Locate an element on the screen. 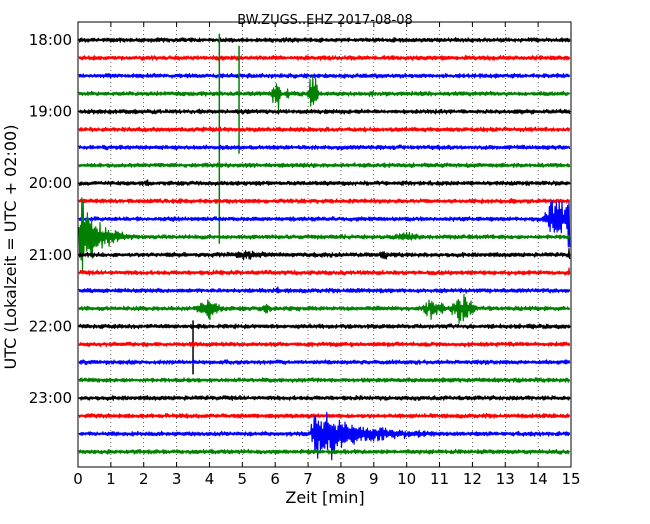  x-tick-label: 0 is located at coordinates (78, 479).